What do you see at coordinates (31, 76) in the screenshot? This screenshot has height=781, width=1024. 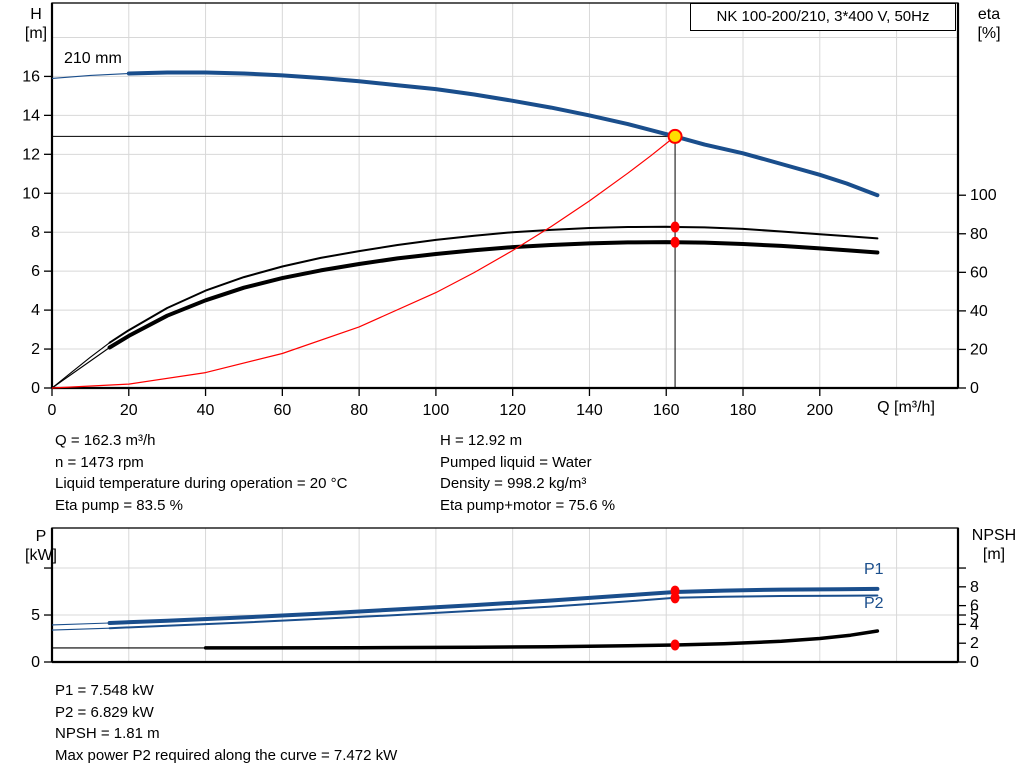 I see `tick-label: 16` at bounding box center [31, 76].